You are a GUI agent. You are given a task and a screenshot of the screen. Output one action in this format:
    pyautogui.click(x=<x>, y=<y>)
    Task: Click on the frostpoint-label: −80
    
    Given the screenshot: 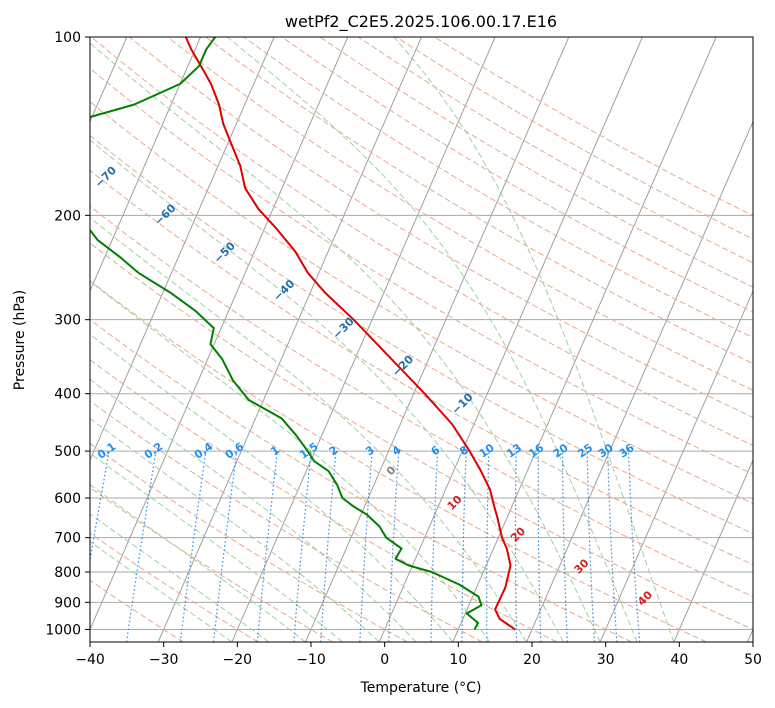 What is the action you would take?
    pyautogui.click(x=46, y=139)
    